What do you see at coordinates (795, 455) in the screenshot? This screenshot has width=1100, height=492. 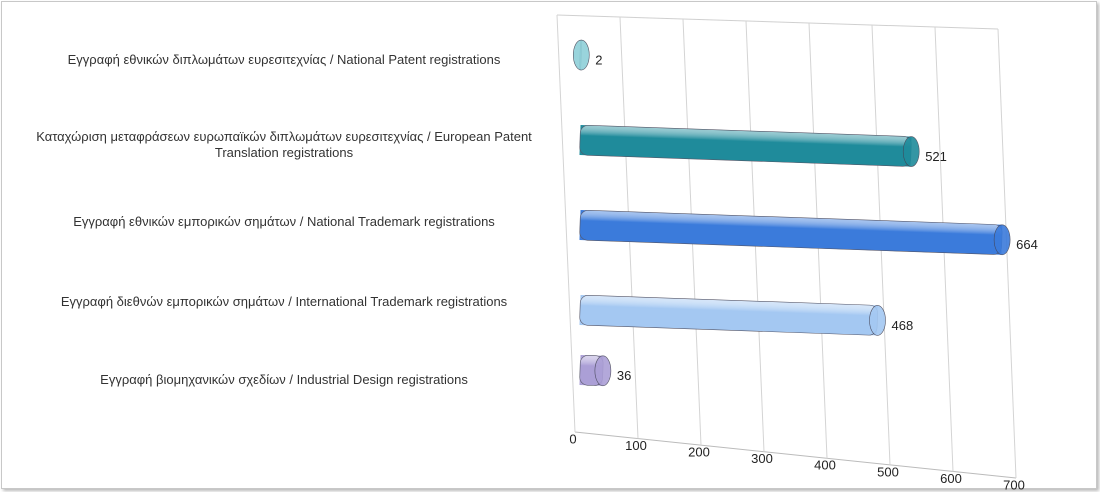 I see `plot-floor` at bounding box center [795, 455].